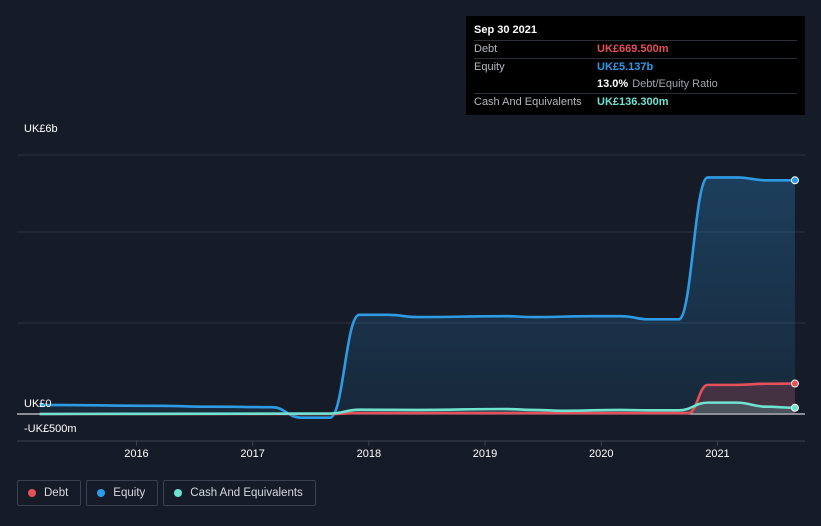  Describe the element at coordinates (252, 454) in the screenshot. I see `x-tick-label: 2017` at that location.